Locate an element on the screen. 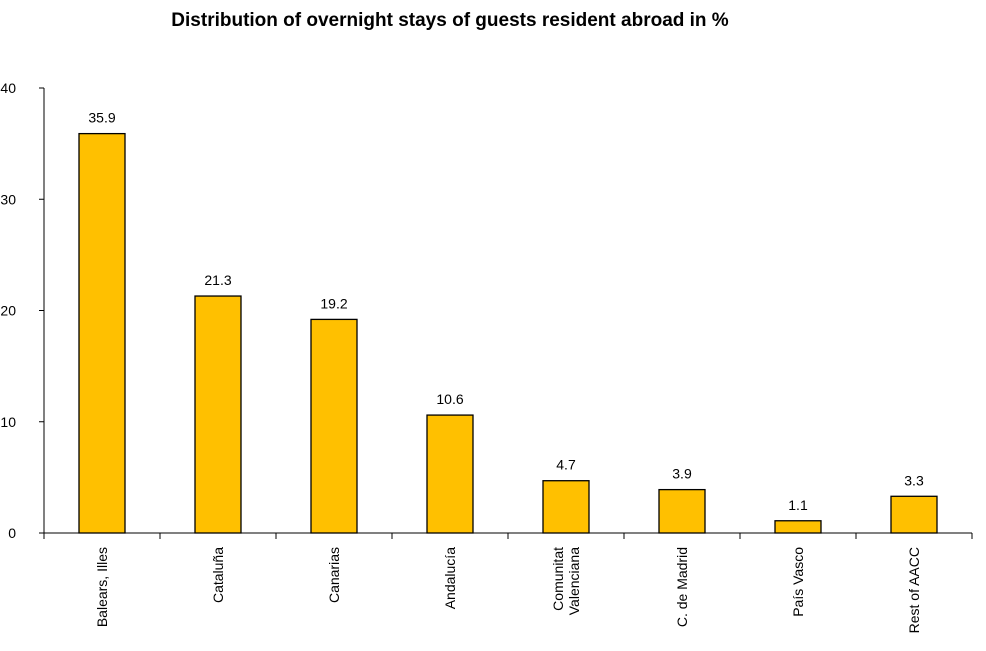  category-label: C. de Madrid is located at coordinates (682, 587).